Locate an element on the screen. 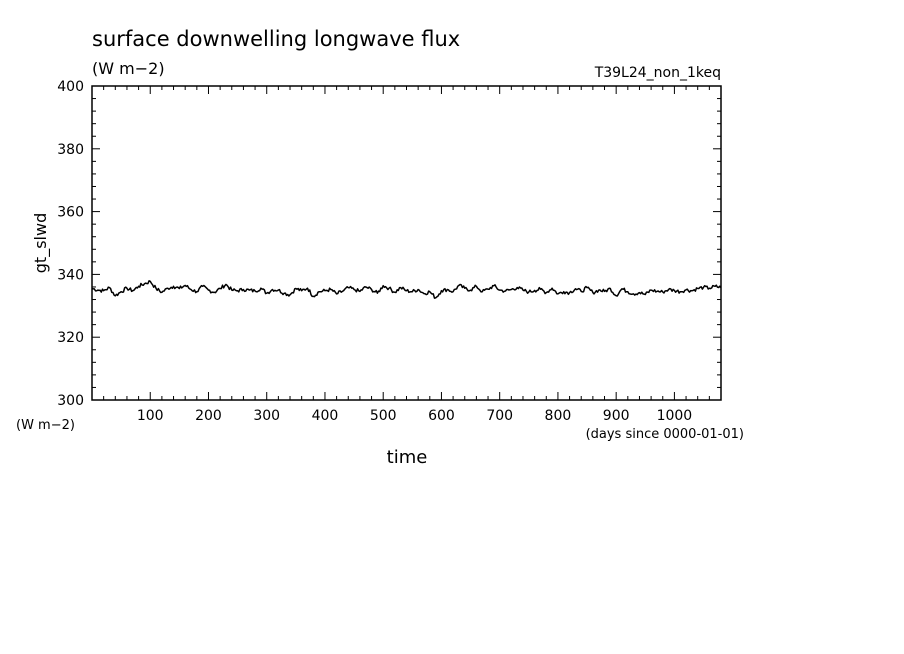 This screenshot has height=654, width=904. x-tick-label: 1000 is located at coordinates (675, 416).